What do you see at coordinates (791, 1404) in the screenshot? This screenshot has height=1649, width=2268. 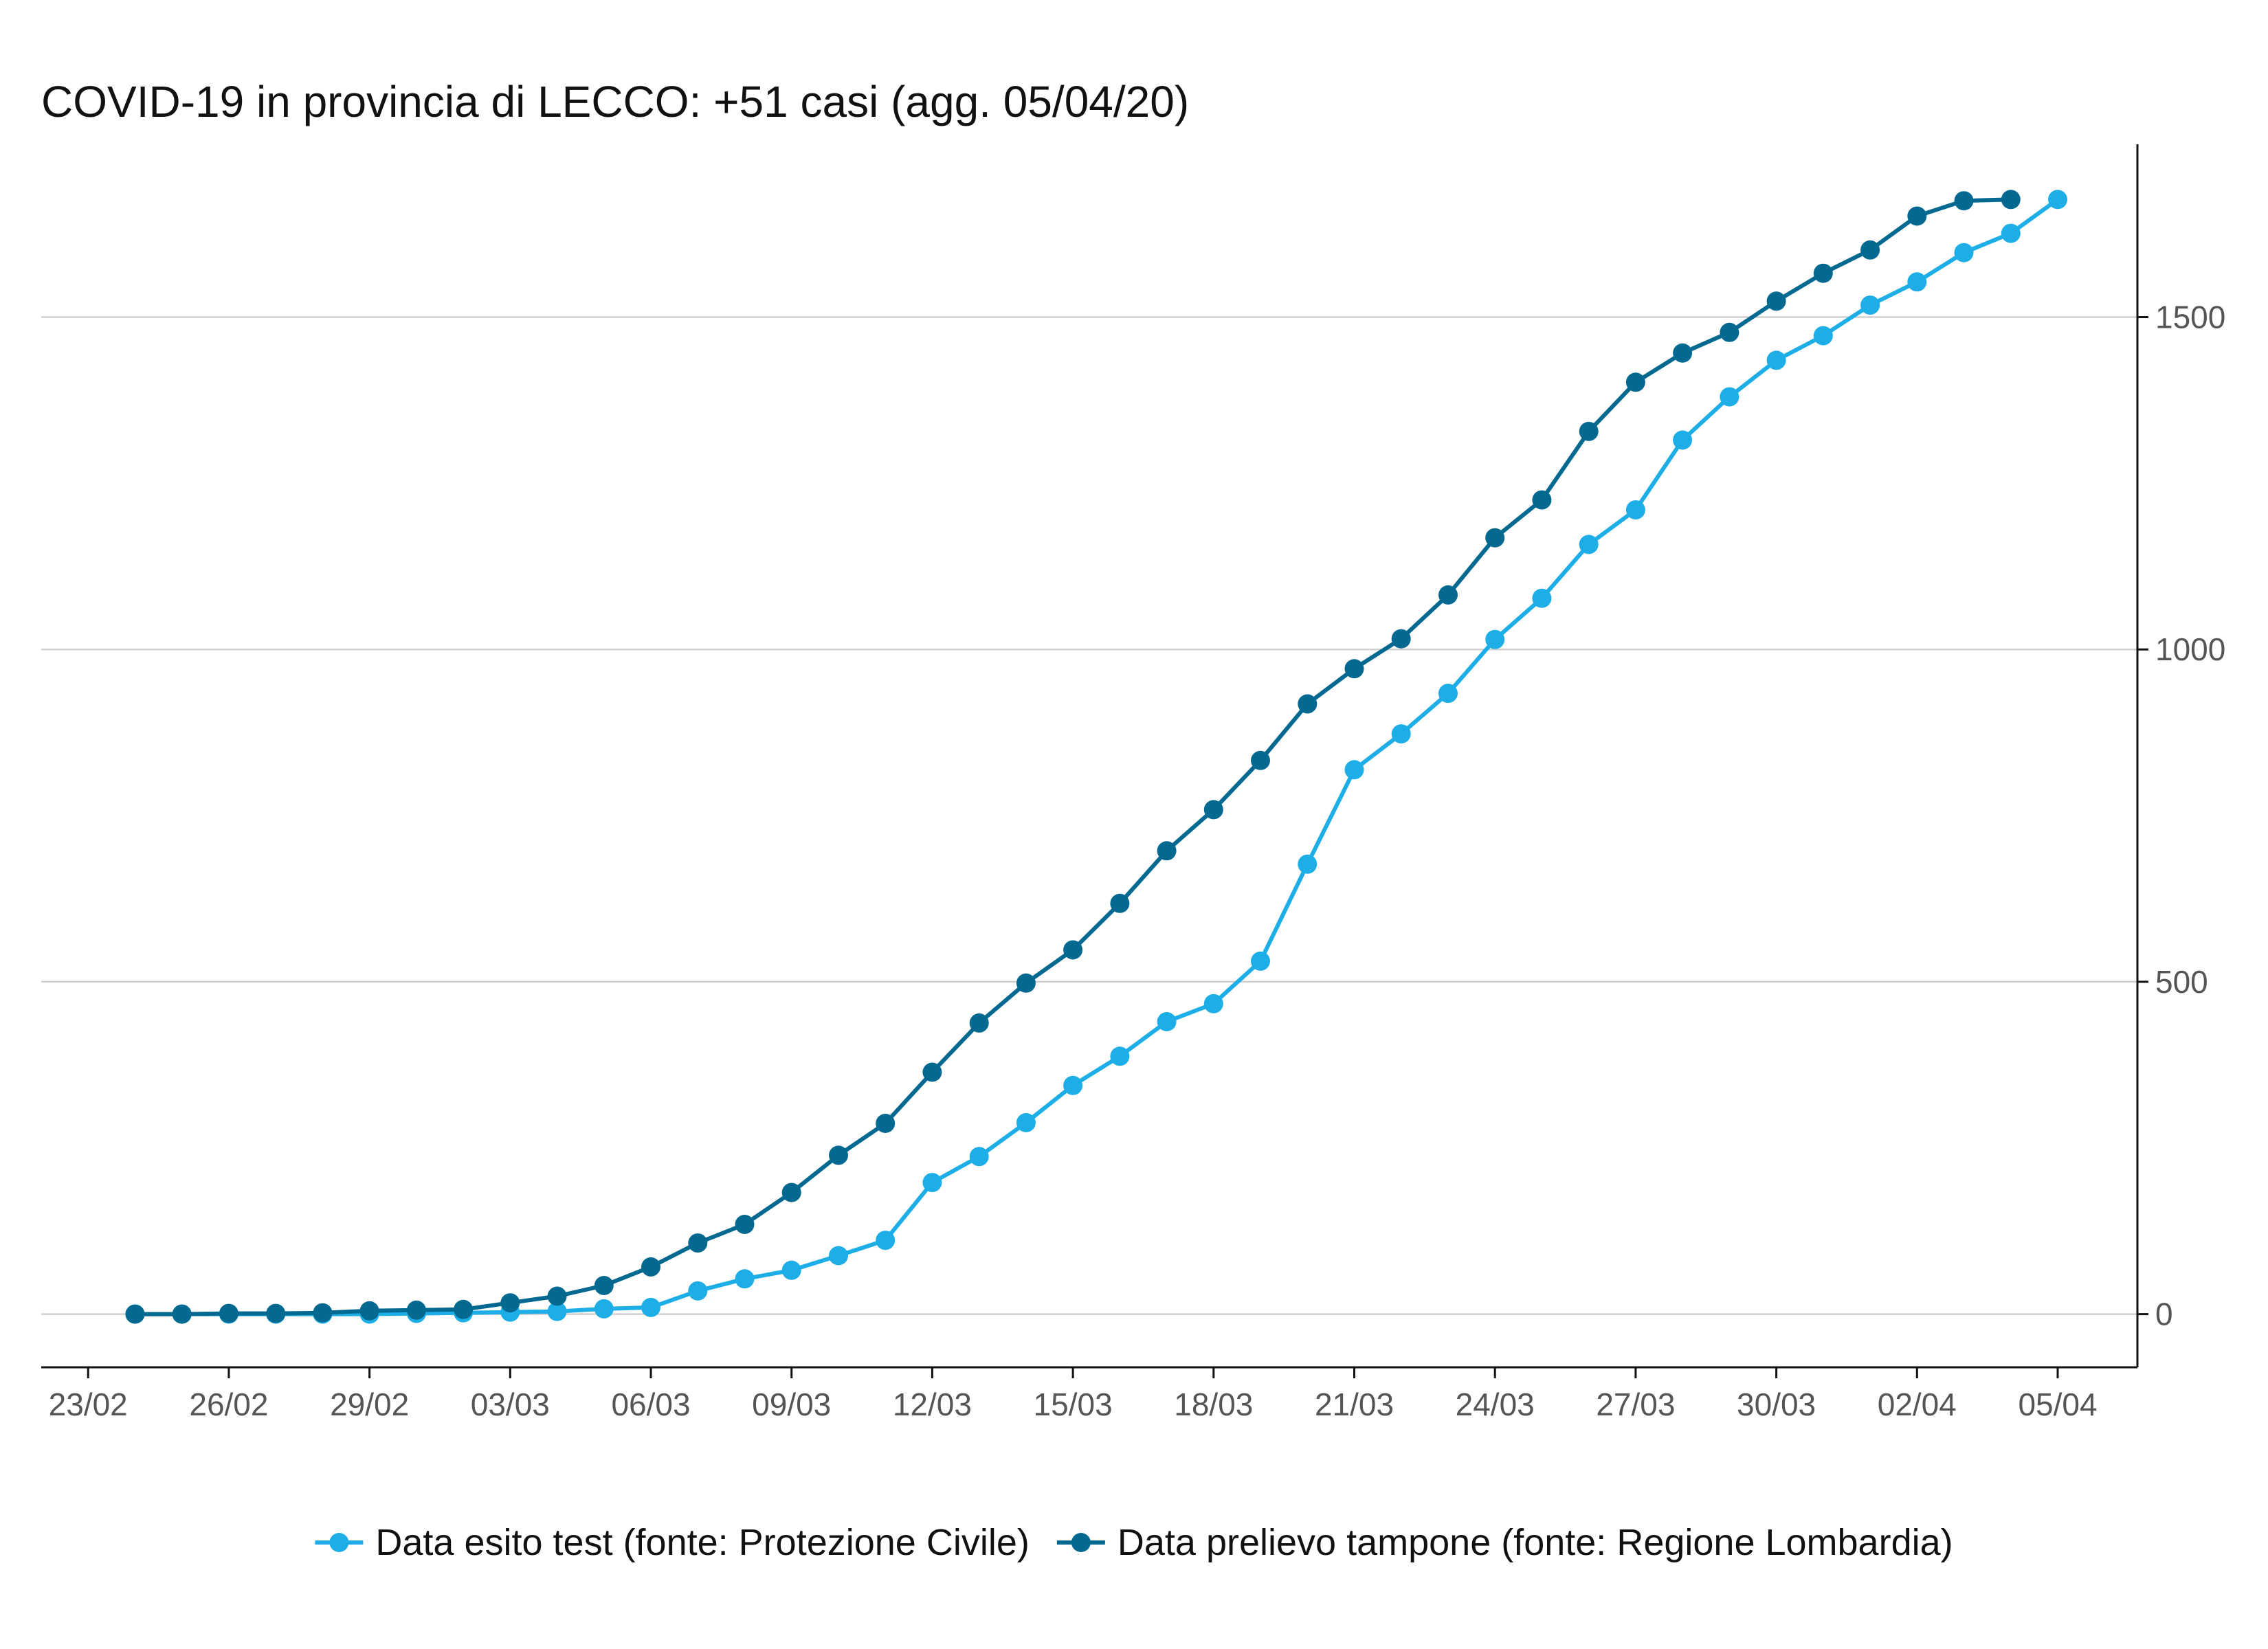 I see `x-tick-label: 09/03` at bounding box center [791, 1404].